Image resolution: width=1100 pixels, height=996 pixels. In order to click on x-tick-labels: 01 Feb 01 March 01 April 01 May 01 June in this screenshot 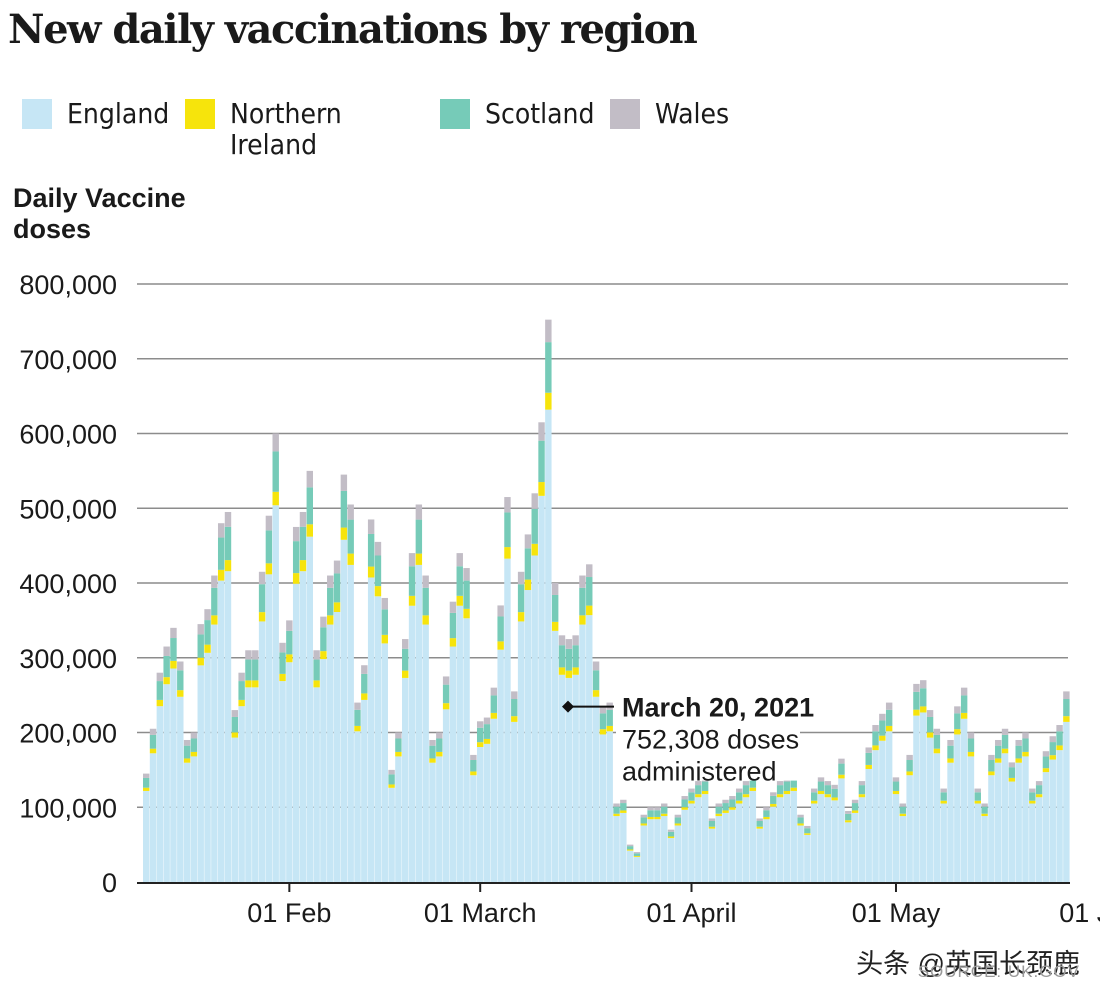, I will do `click(673, 905)`.